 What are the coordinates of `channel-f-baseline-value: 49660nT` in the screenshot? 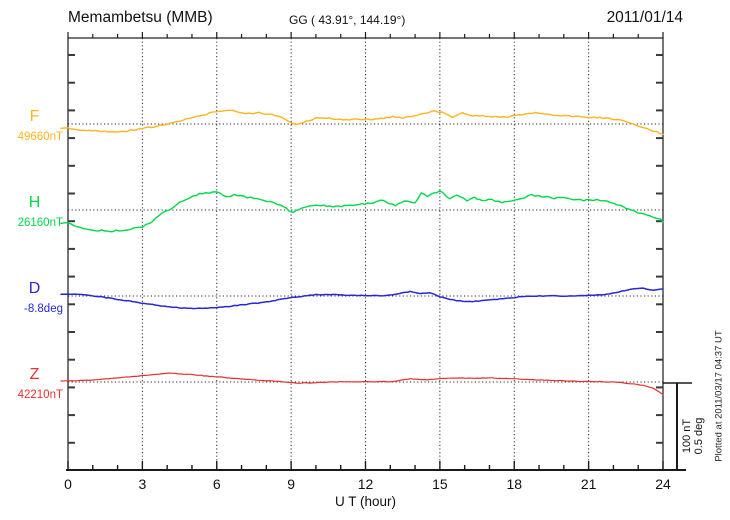 It's located at (40, 137).